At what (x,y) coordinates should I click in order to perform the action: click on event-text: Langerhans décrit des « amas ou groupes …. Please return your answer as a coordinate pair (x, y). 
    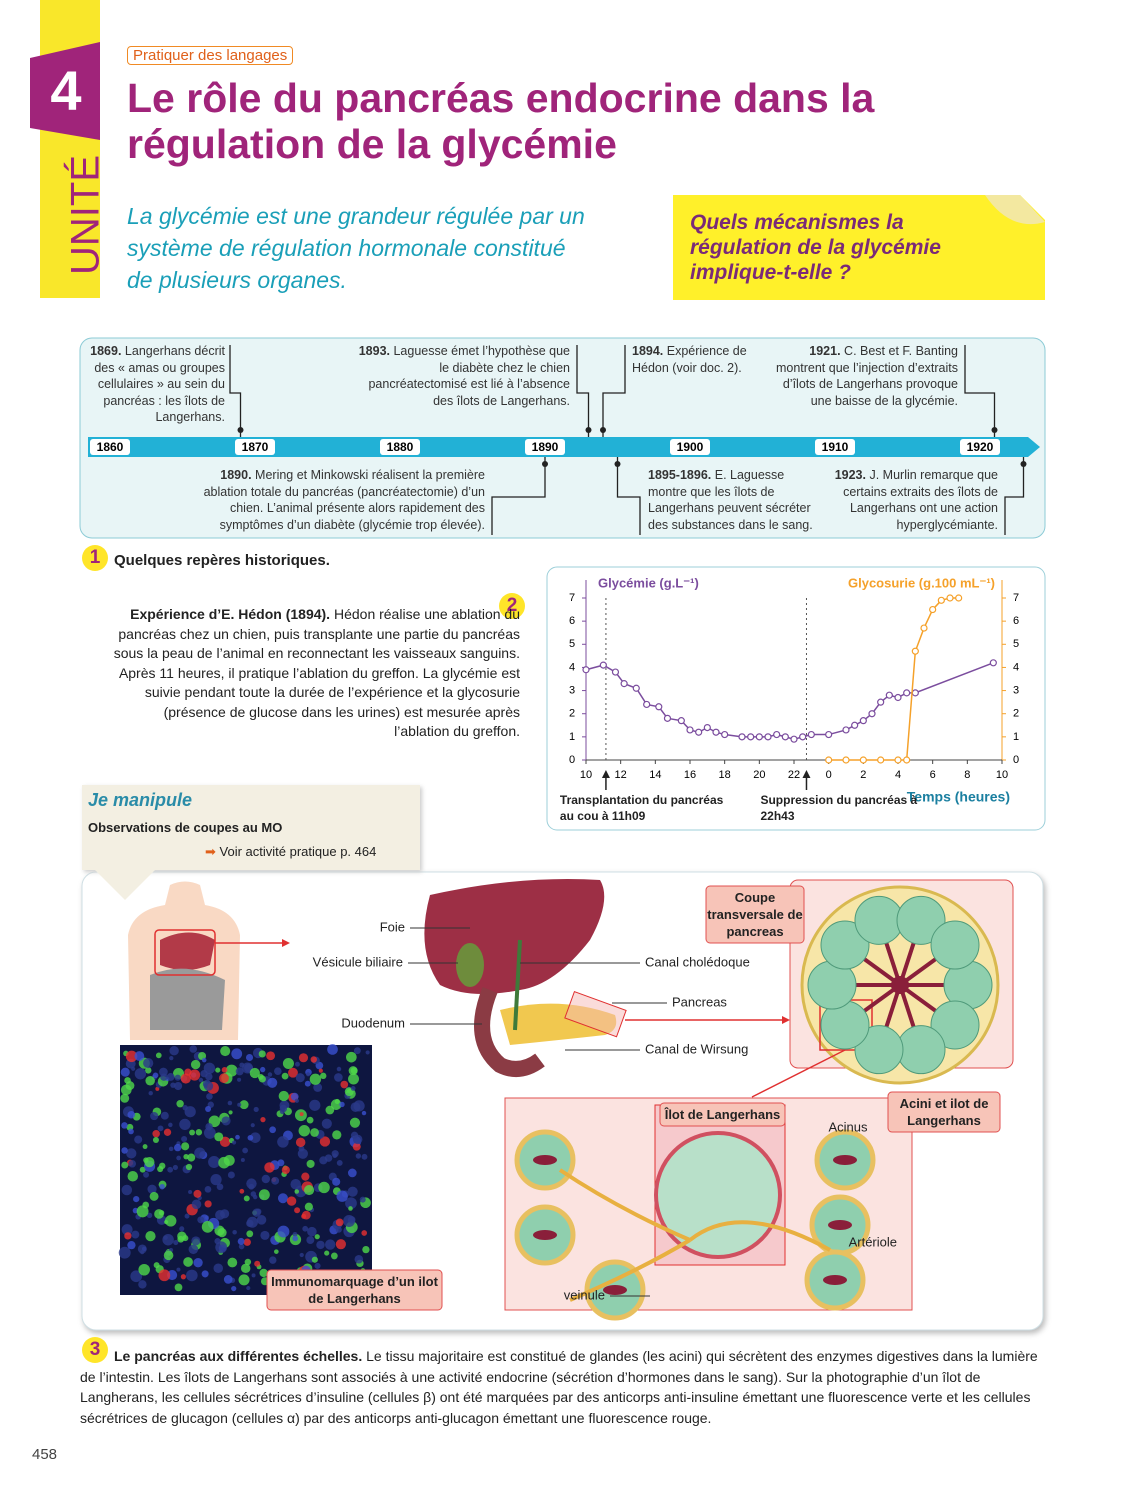
    Looking at the image, I should click on (159, 384).